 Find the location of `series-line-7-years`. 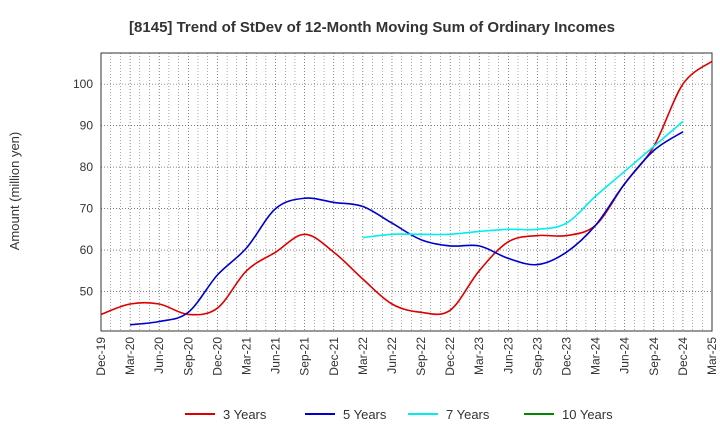

series-line-7-years is located at coordinates (523, 179).